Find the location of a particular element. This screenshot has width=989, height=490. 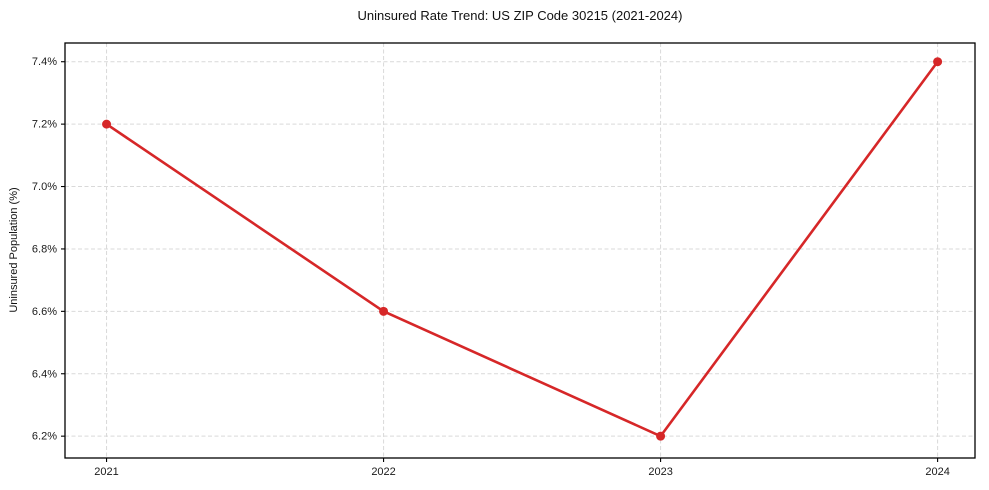

x-tick-label: 2024 is located at coordinates (937, 472).